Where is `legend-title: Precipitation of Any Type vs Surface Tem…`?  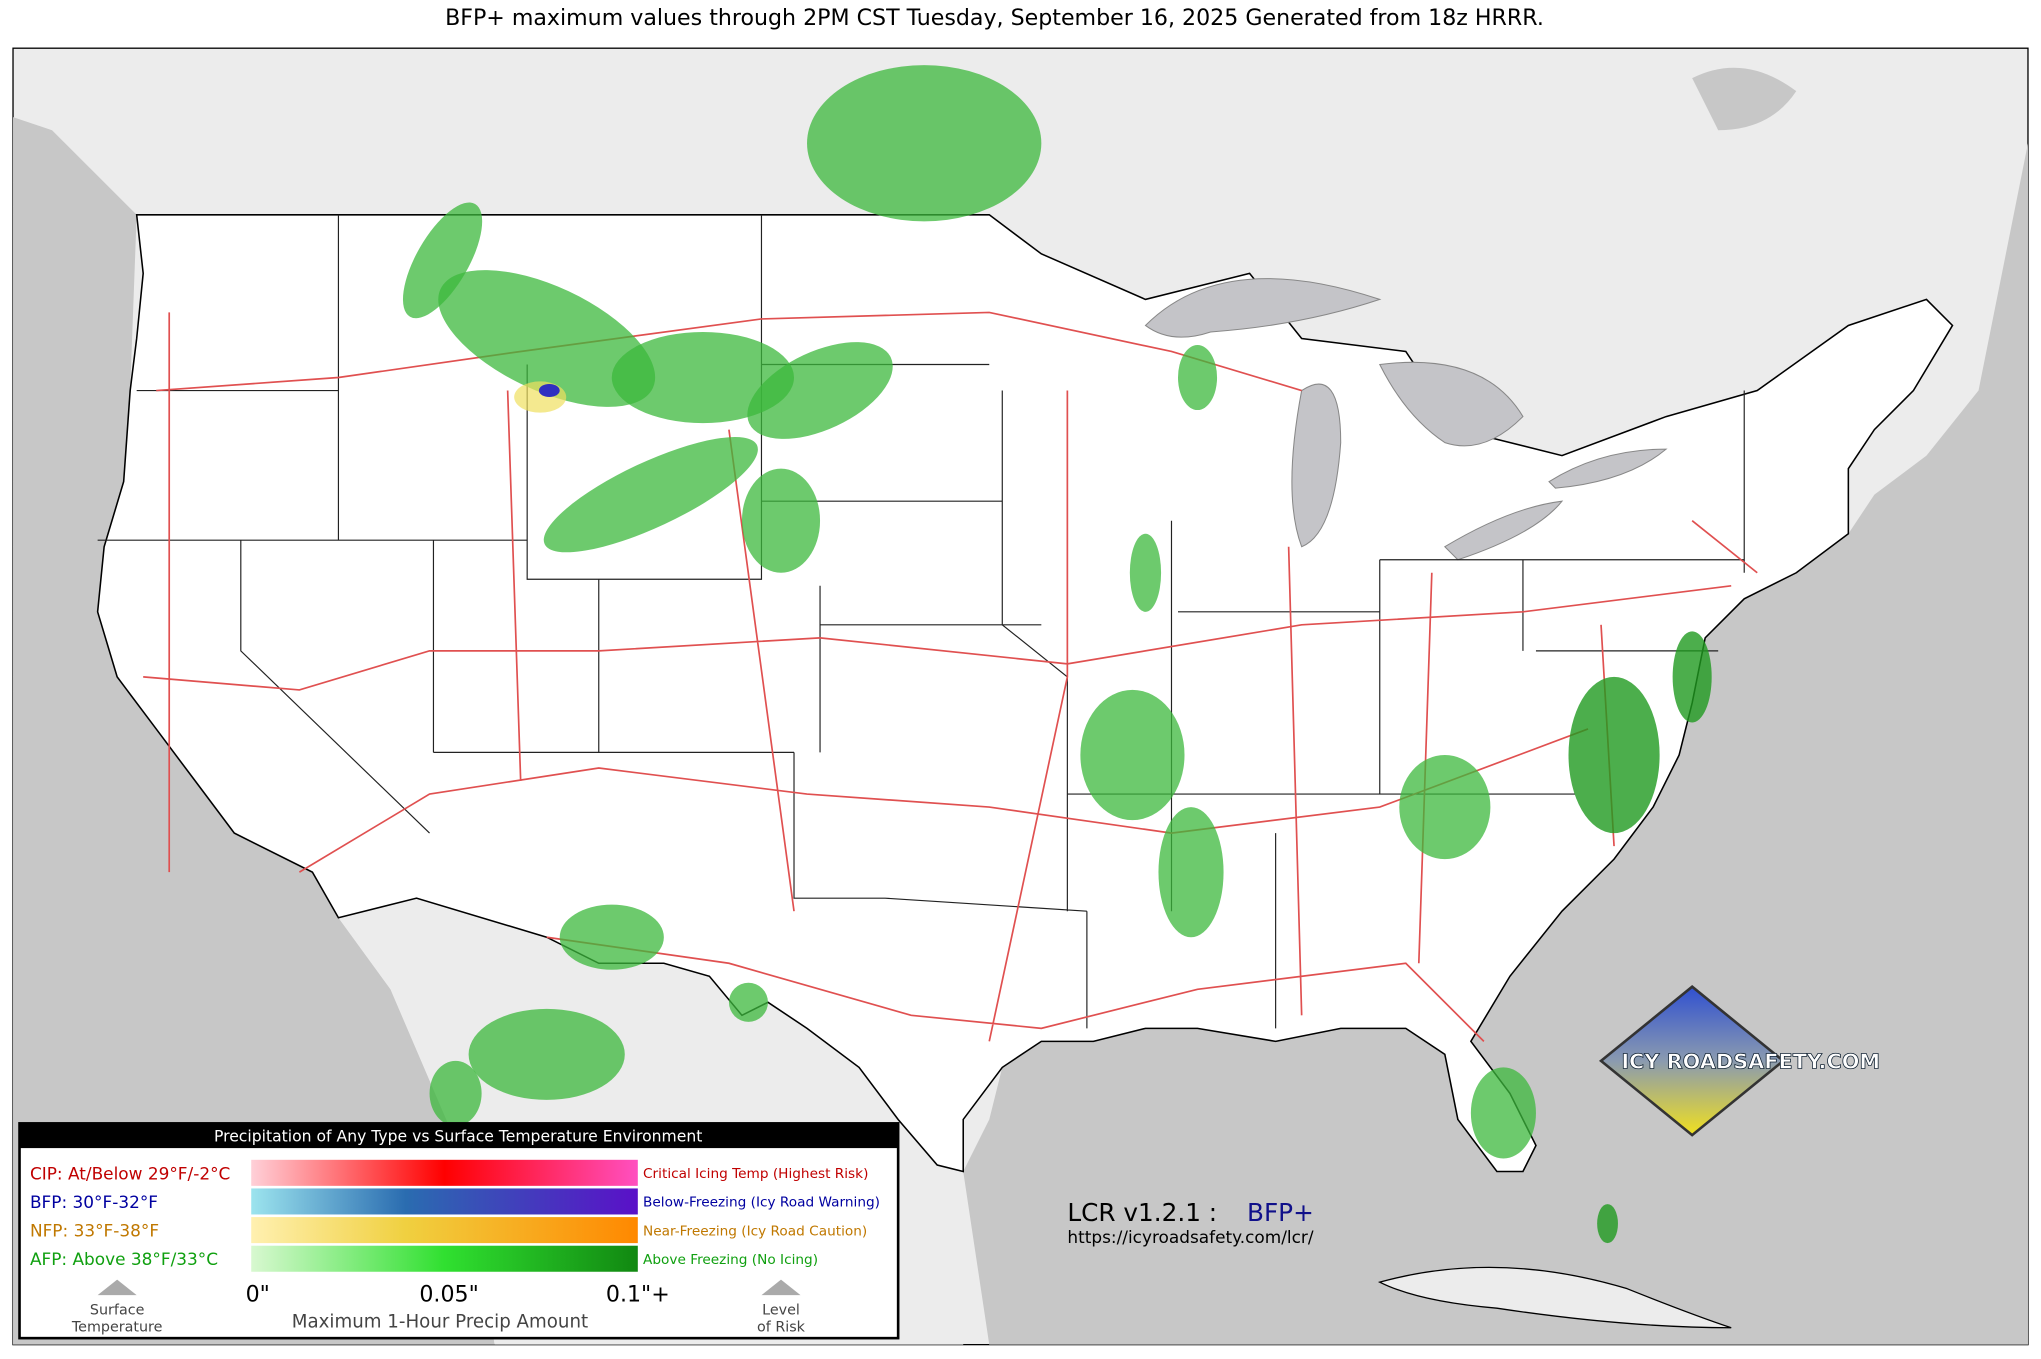 legend-title: Precipitation of Any Type vs Surface Tem… is located at coordinates (458, 1137).